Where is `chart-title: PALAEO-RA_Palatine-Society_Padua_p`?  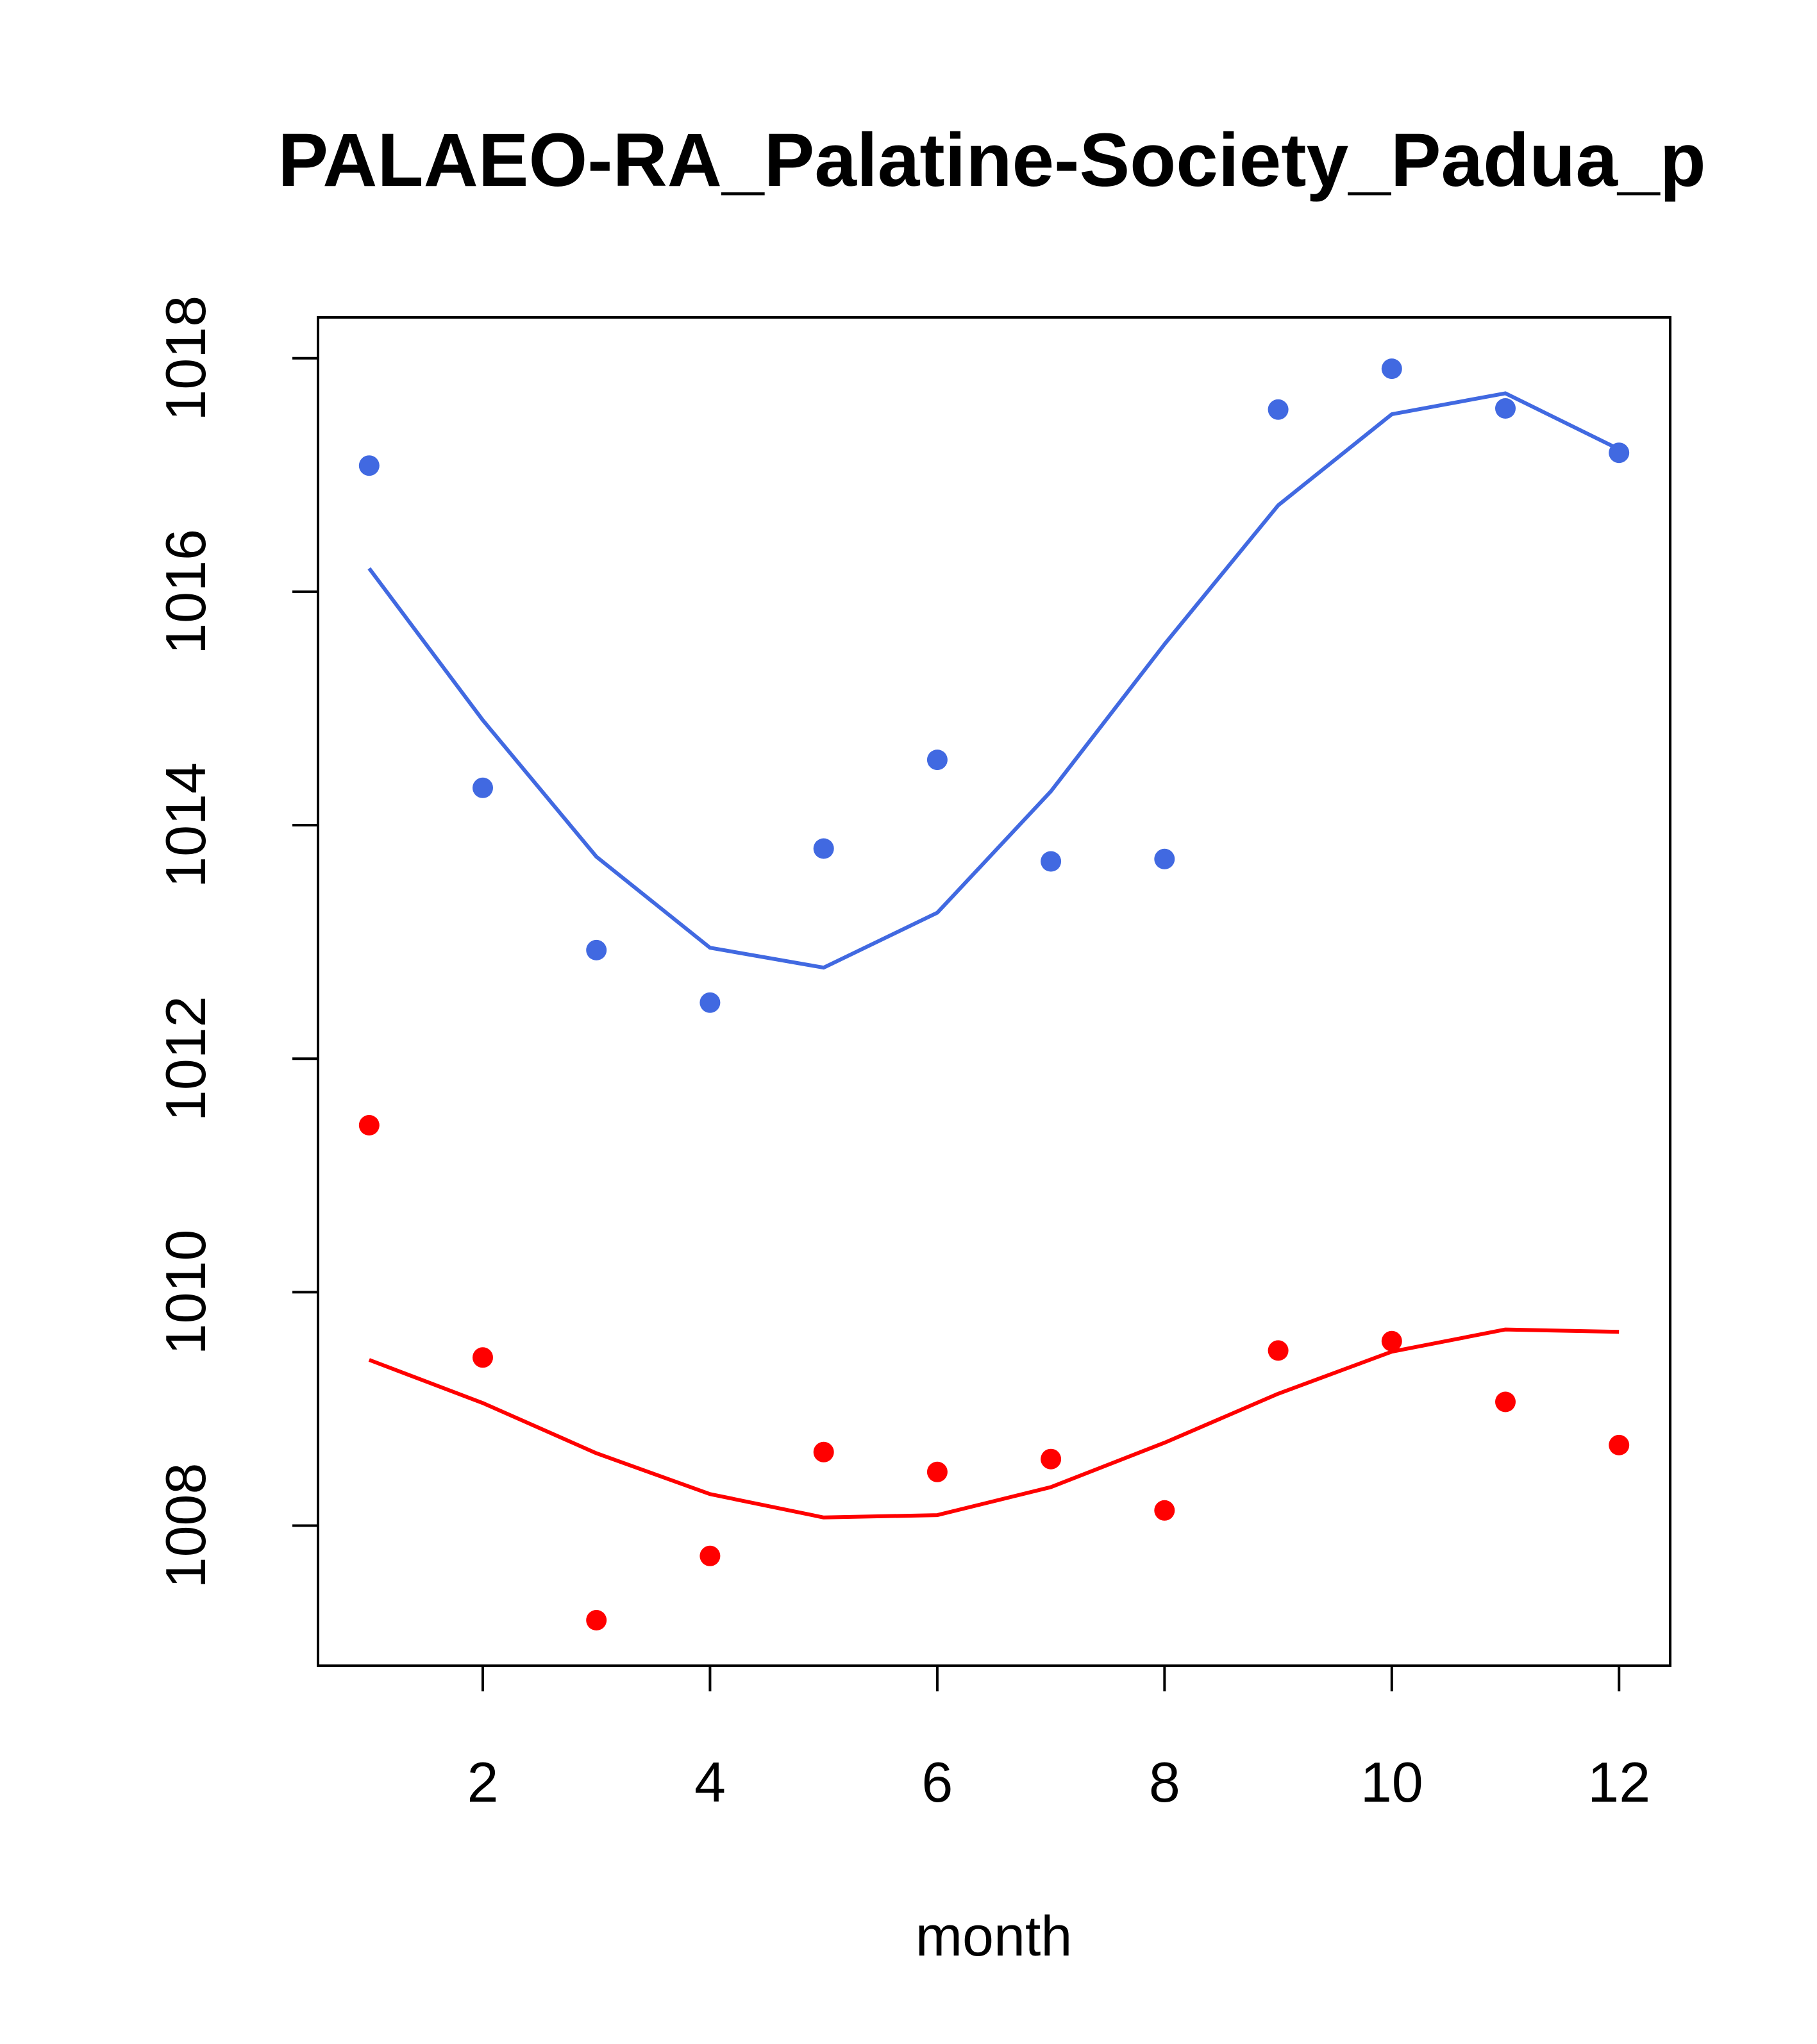
chart-title: PALAEO-RA_Palatine-Society_Padua_p is located at coordinates (991, 160).